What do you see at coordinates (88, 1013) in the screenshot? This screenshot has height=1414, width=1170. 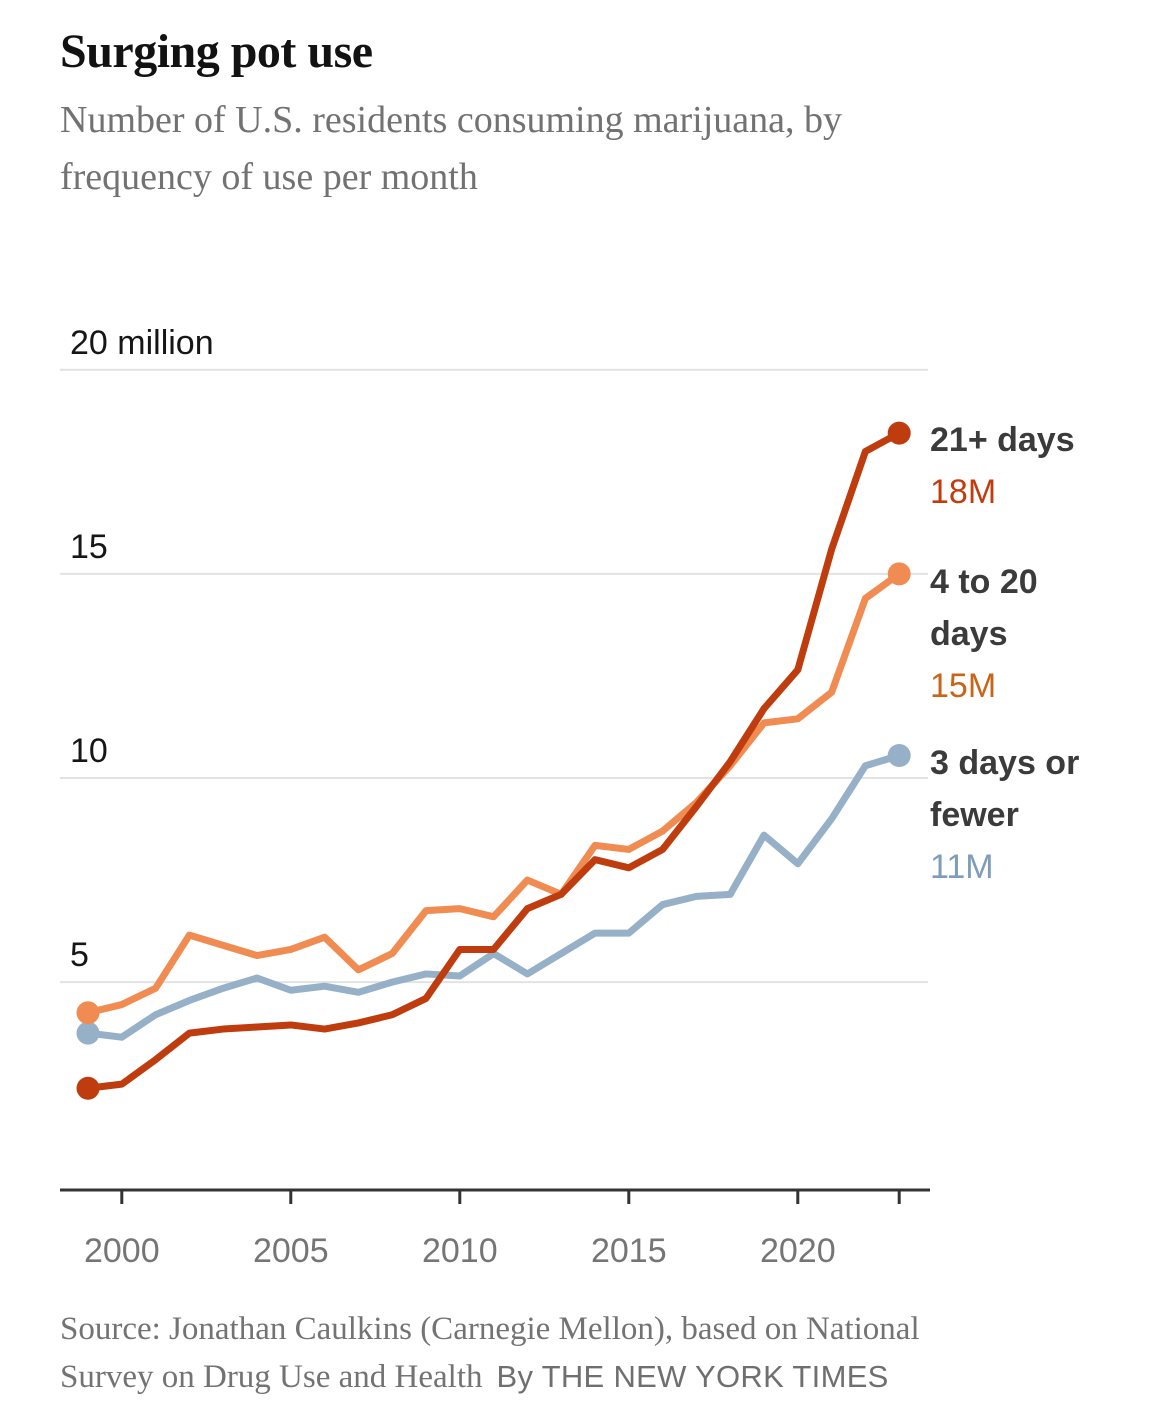 I see `start-dot-4-to-20-days` at bounding box center [88, 1013].